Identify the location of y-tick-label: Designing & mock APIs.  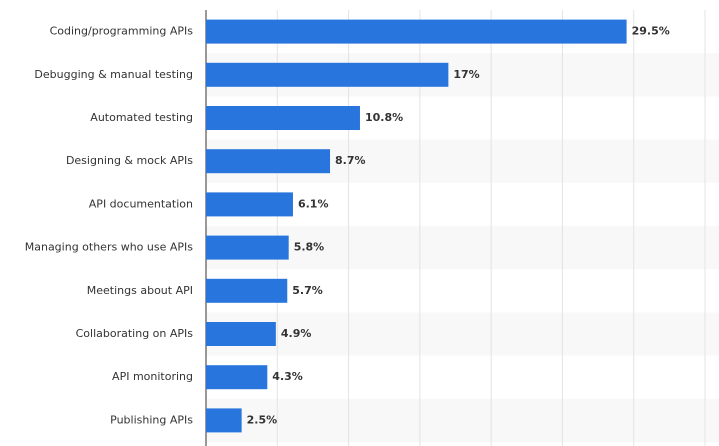
(129, 160).